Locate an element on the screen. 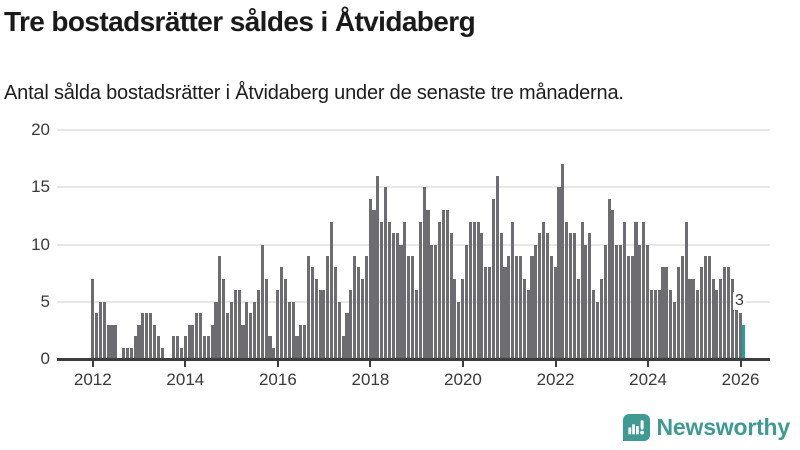  highlighted-bar is located at coordinates (744, 341).